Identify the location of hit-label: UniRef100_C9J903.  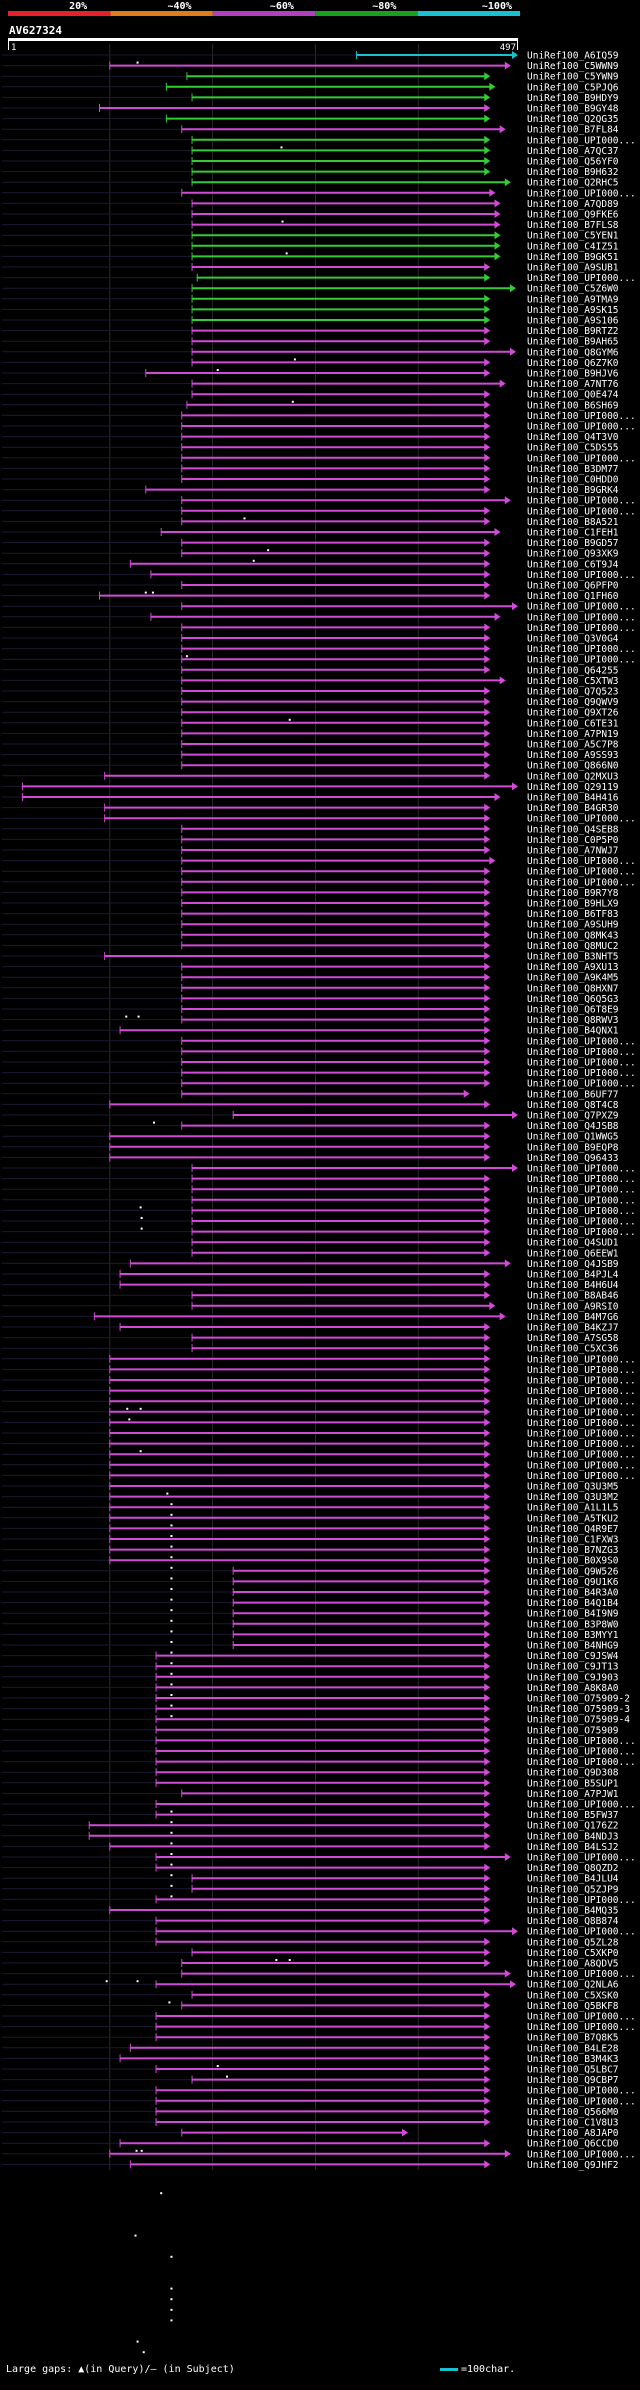
(573, 1677).